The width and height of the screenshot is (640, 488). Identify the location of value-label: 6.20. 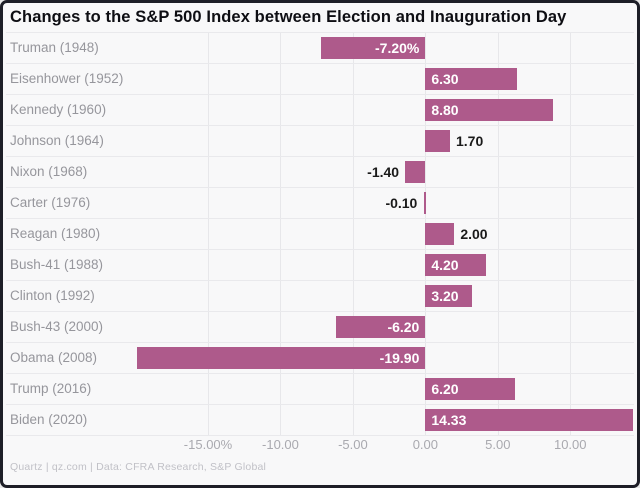
(445, 389).